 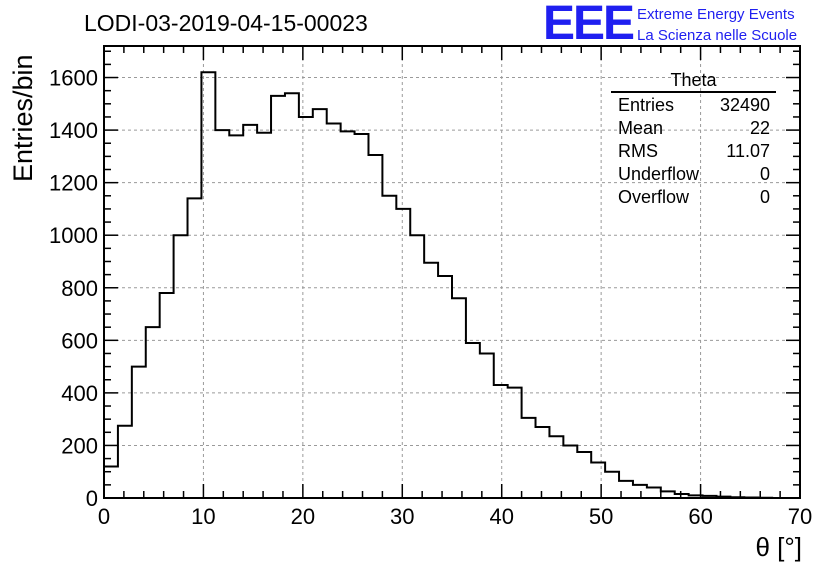 What do you see at coordinates (759, 128) in the screenshot?
I see `stats-value: 22` at bounding box center [759, 128].